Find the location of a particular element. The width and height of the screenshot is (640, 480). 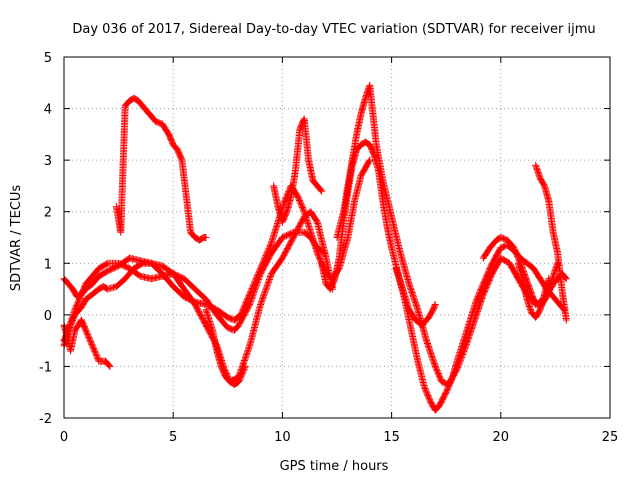

series-track-g is located at coordinates (298, 170).